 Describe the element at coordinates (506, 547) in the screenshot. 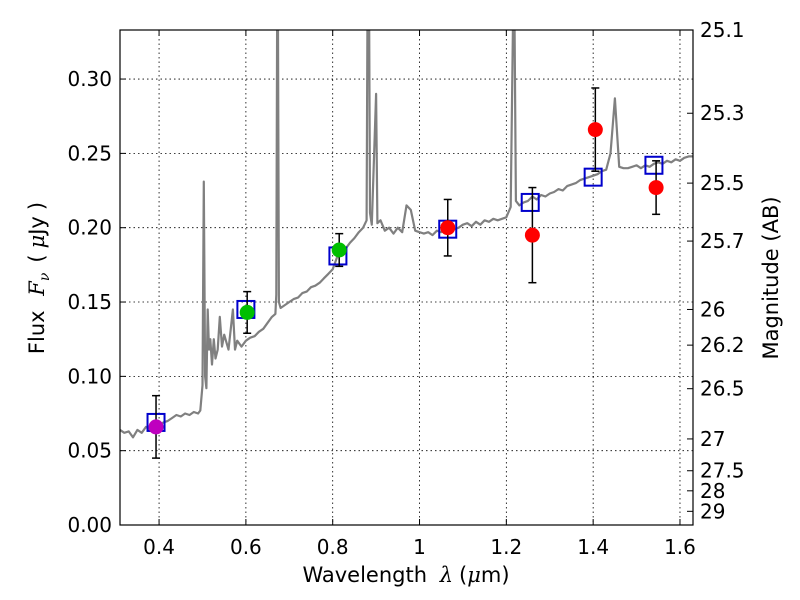

I see `x-tick-label: 1.2` at that location.